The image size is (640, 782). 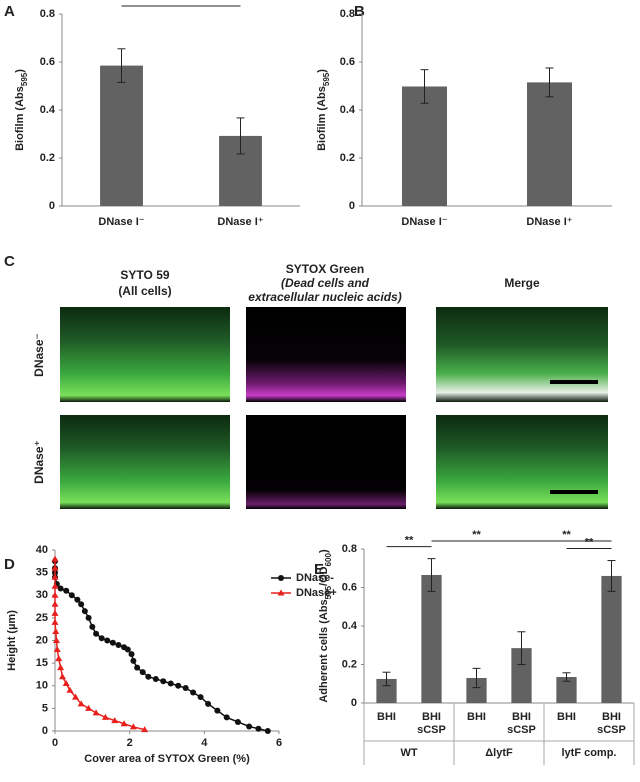 What do you see at coordinates (121, 222) in the screenshot?
I see `x-tick-label: DNase I⁻` at bounding box center [121, 222].